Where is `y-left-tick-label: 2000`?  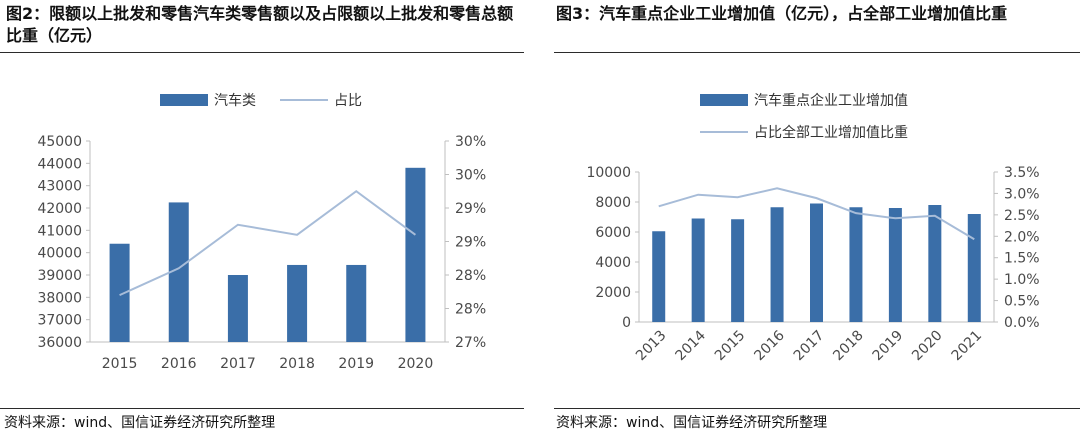
y-left-tick-label: 2000 is located at coordinates (613, 293).